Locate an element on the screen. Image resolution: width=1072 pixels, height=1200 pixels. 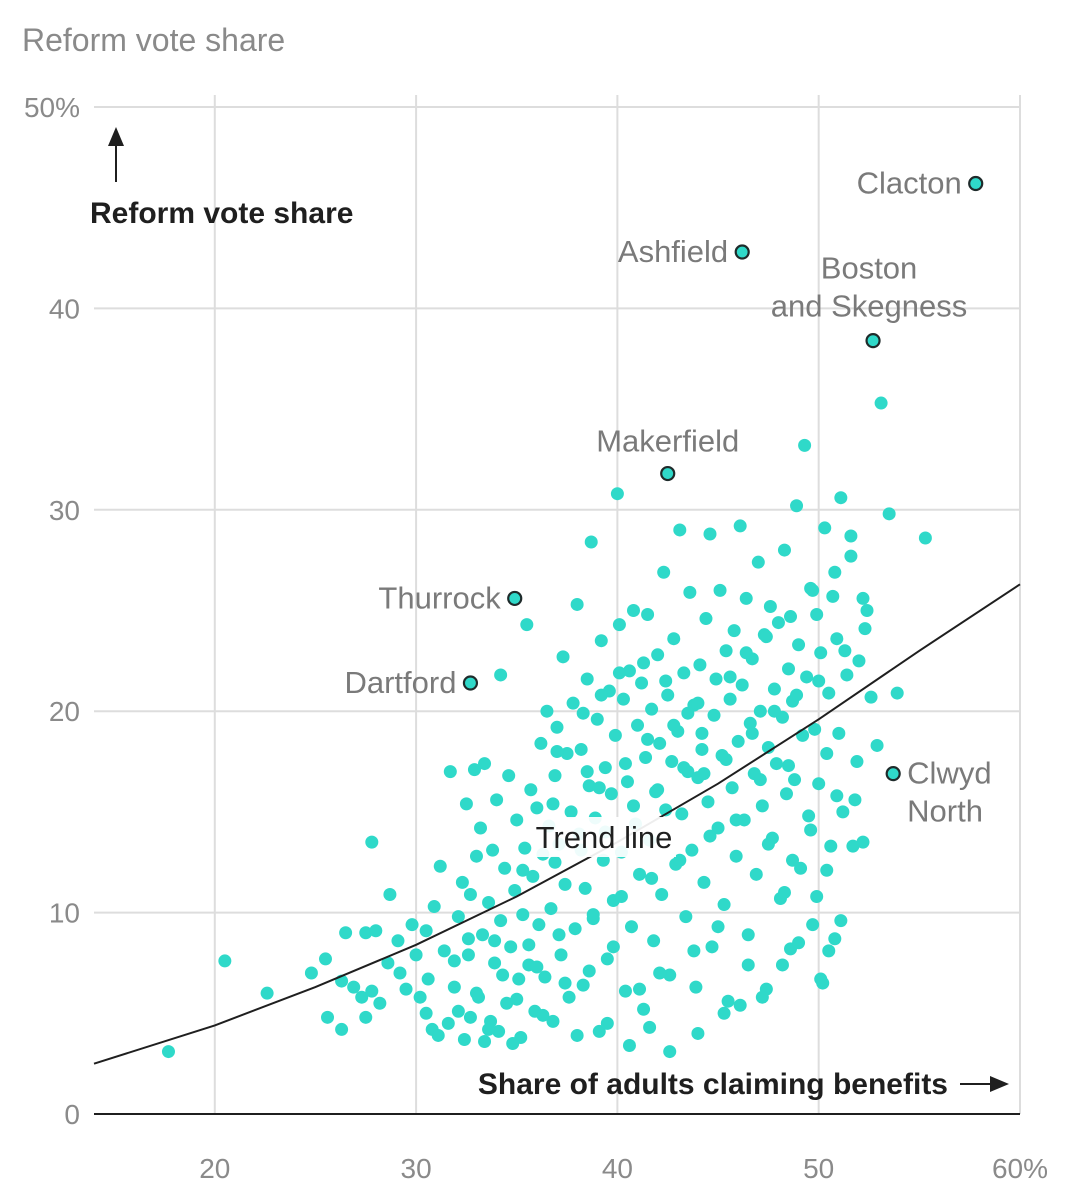
constituency-label: North is located at coordinates (945, 811).